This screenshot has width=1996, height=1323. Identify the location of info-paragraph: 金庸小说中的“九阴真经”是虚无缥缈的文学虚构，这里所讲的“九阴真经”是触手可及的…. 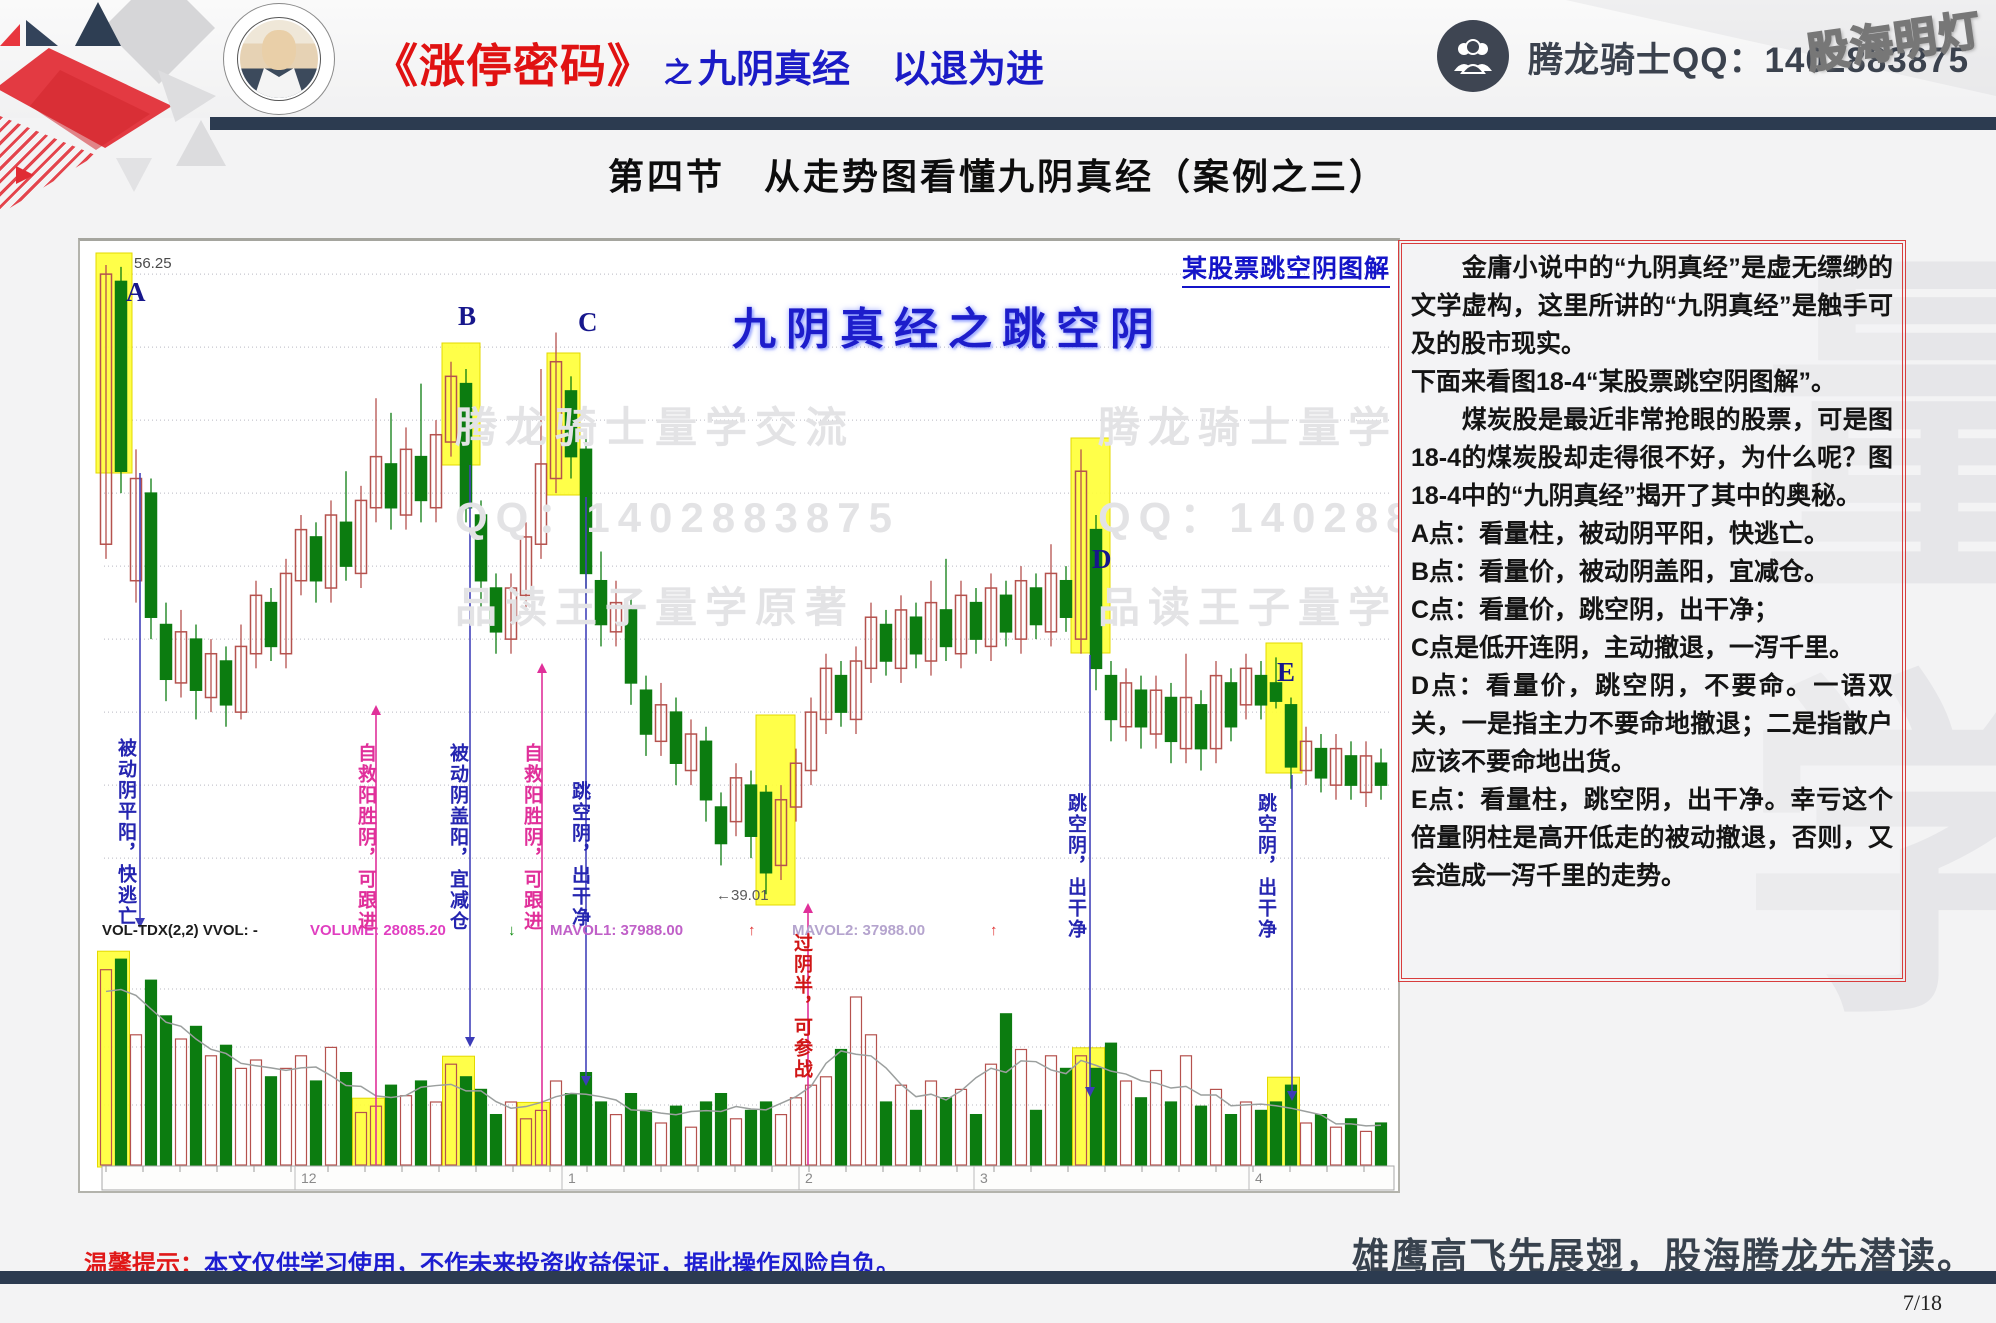
(1652, 306).